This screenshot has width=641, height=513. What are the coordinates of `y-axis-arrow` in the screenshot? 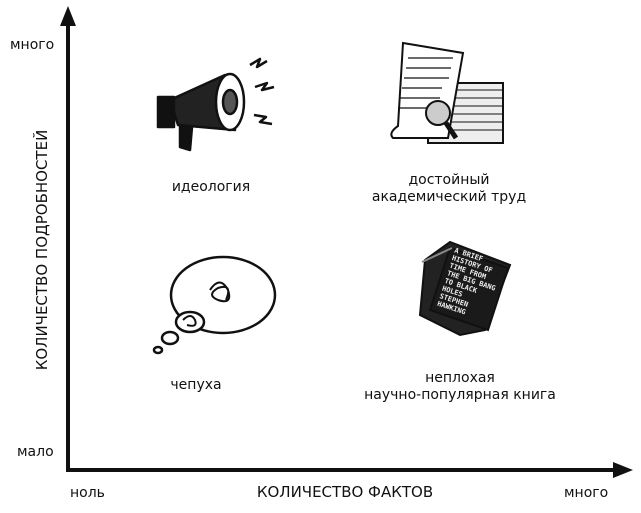 It's located at (68, 16).